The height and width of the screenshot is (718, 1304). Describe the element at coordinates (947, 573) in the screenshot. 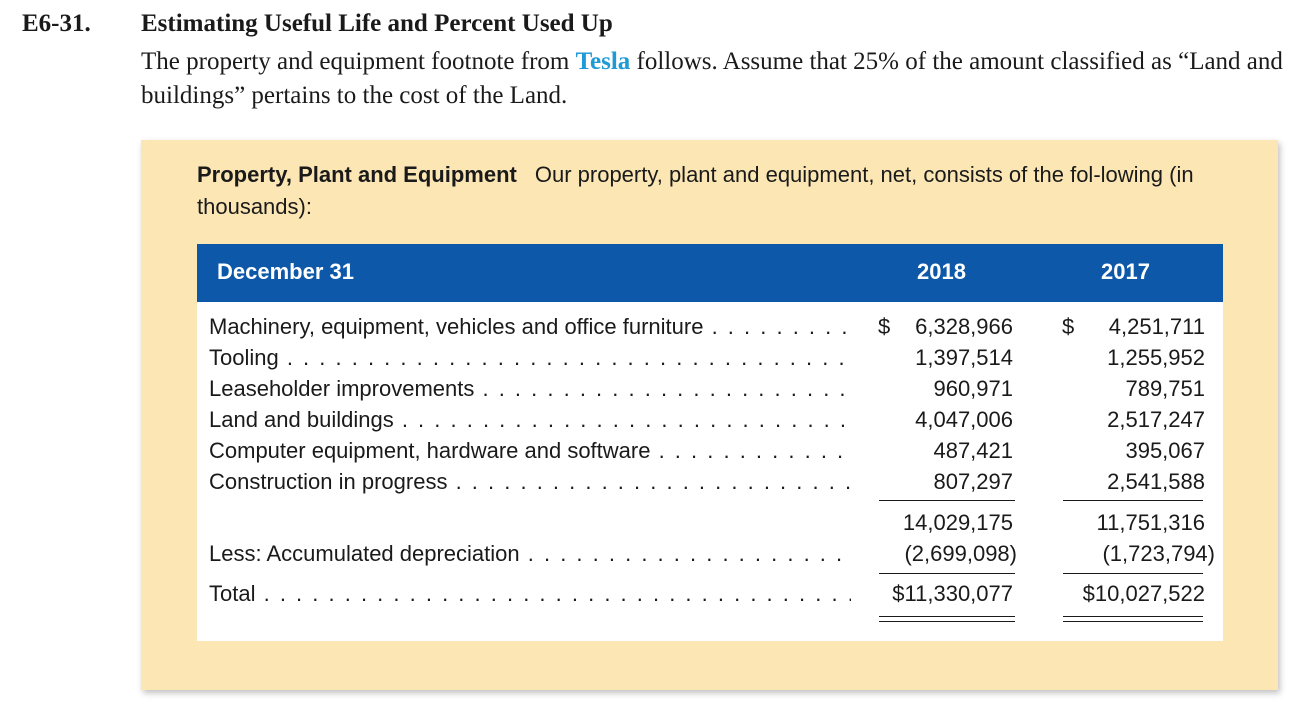

I see `total-rule-2018` at that location.